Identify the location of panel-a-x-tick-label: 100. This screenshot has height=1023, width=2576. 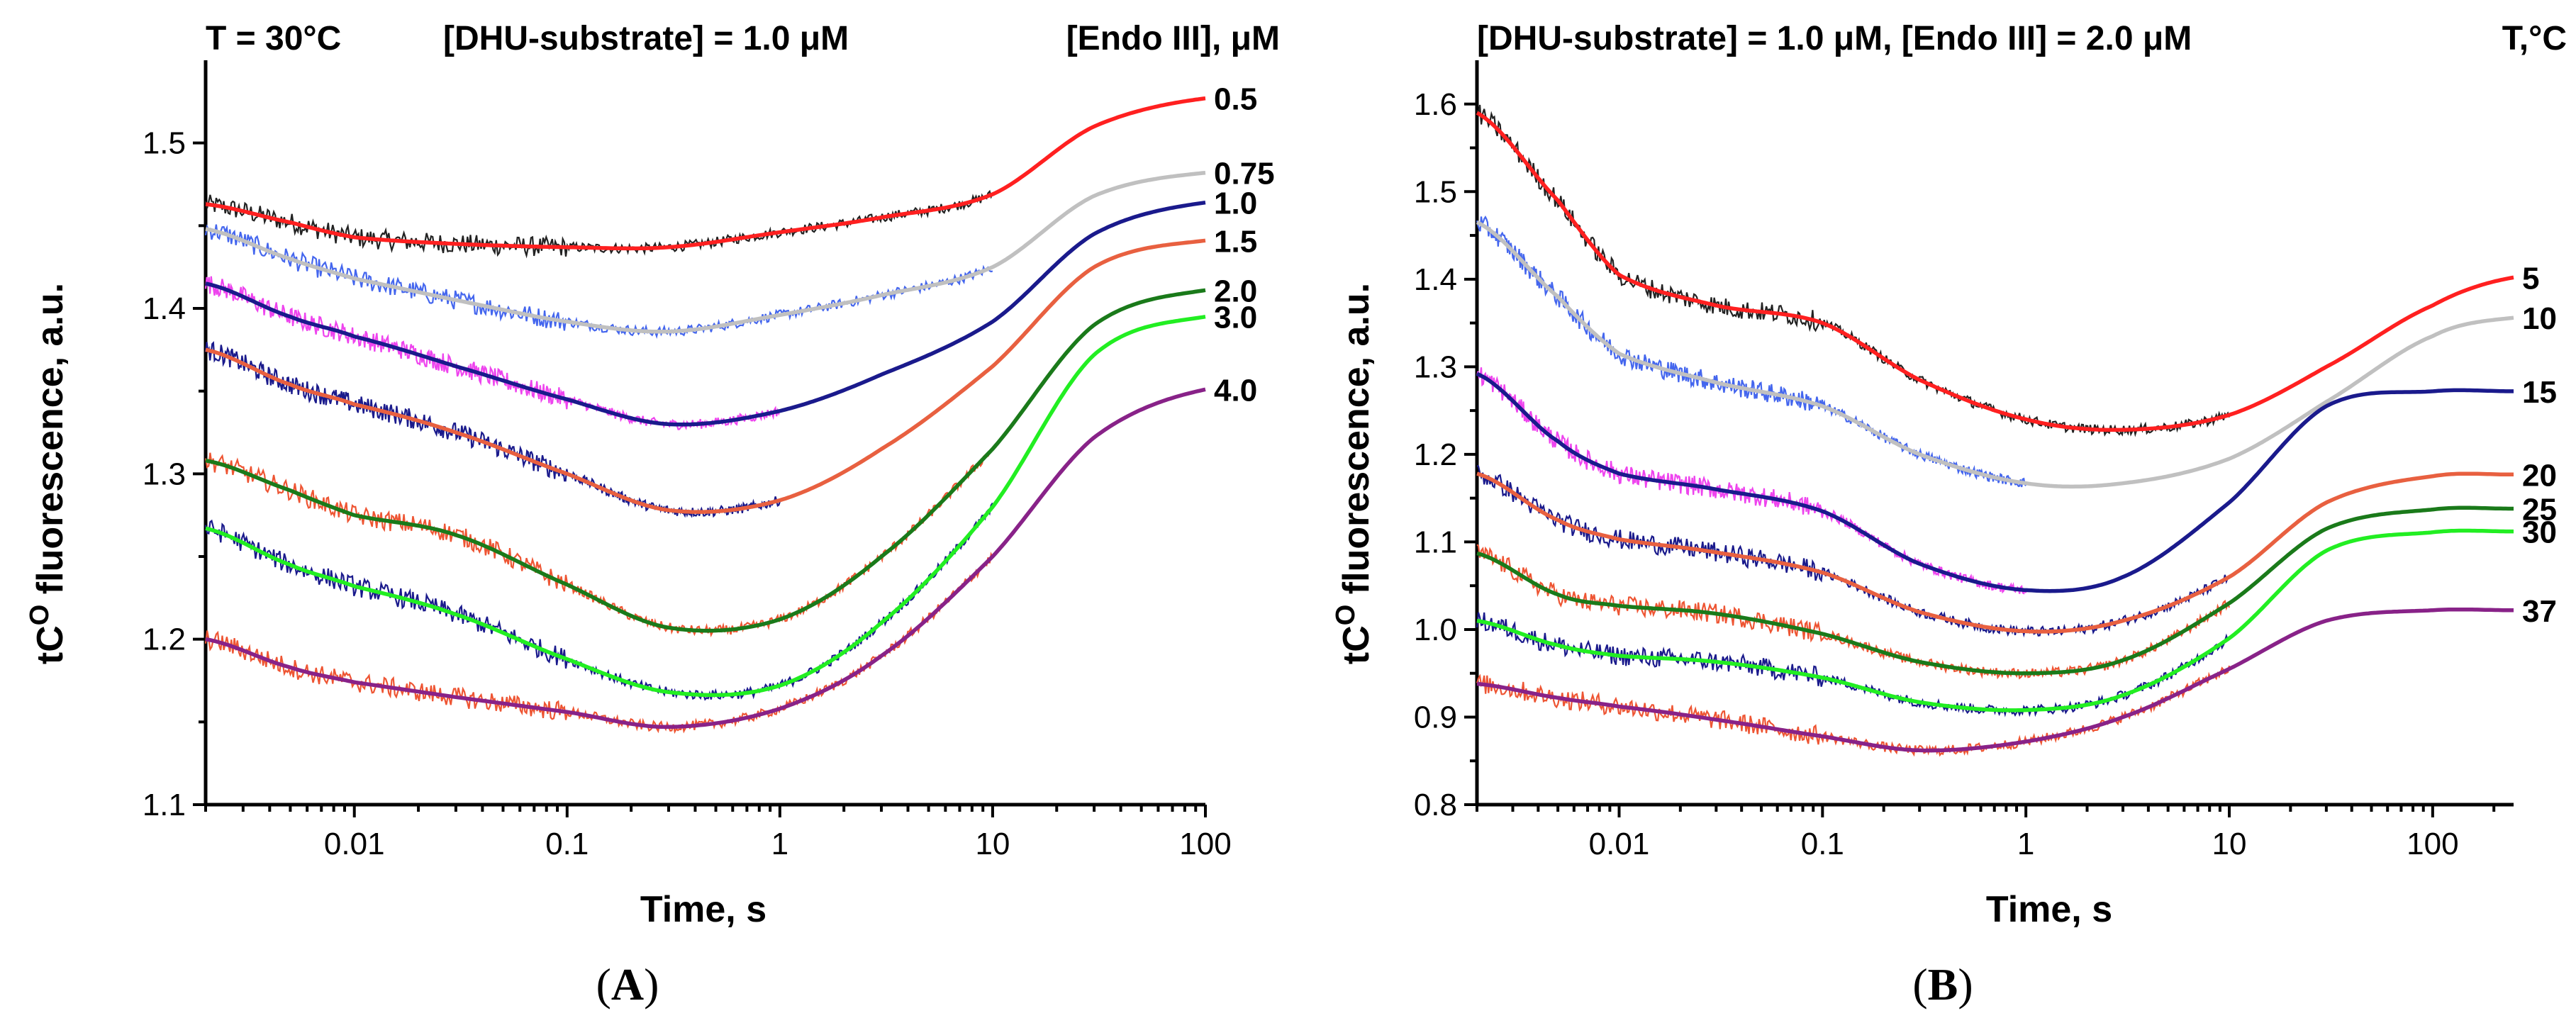
(1205, 844).